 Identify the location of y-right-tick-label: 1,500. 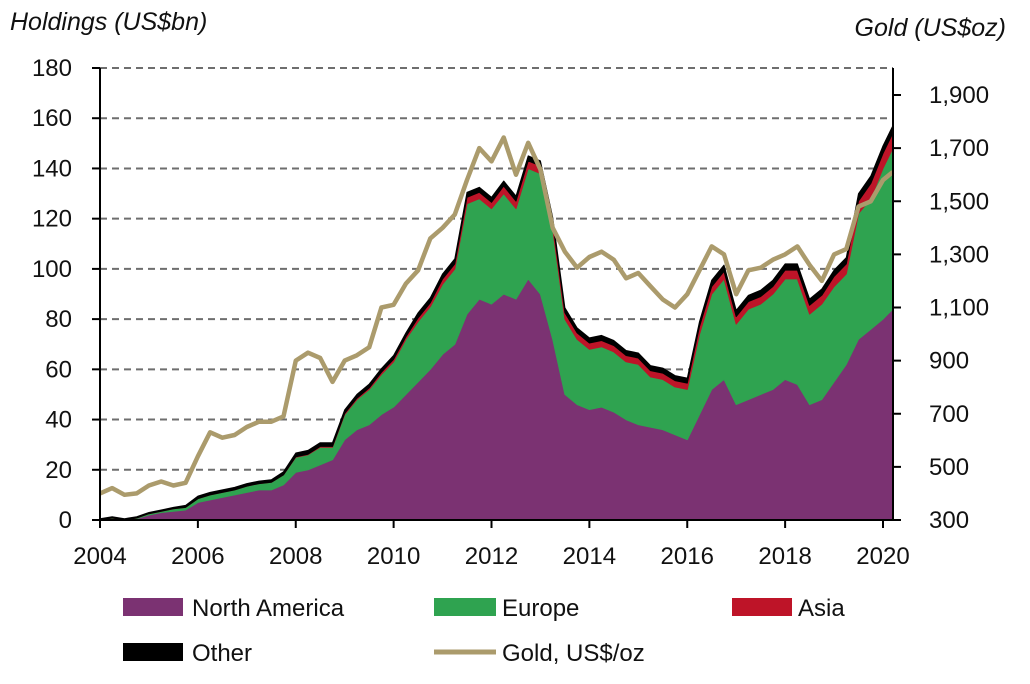
(959, 201).